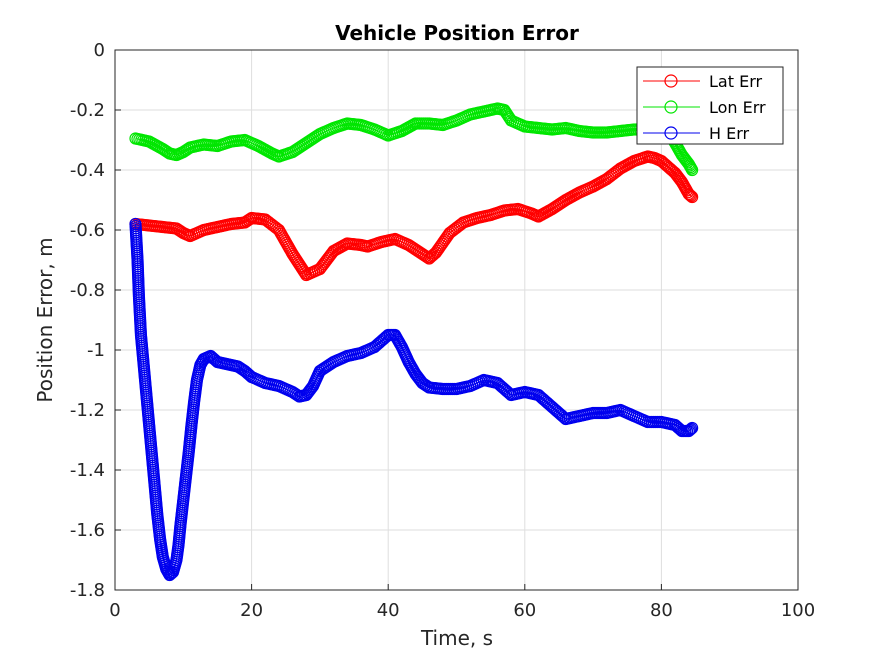 Image resolution: width=884 pixels, height=663 pixels. What do you see at coordinates (251, 610) in the screenshot?
I see `x-tick-label: 20` at bounding box center [251, 610].